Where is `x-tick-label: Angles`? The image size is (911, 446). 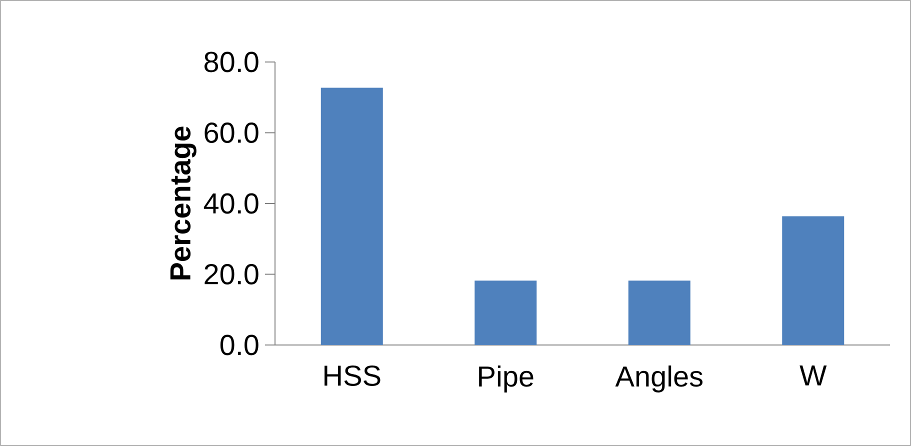 x-tick-label: Angles is located at coordinates (658, 379).